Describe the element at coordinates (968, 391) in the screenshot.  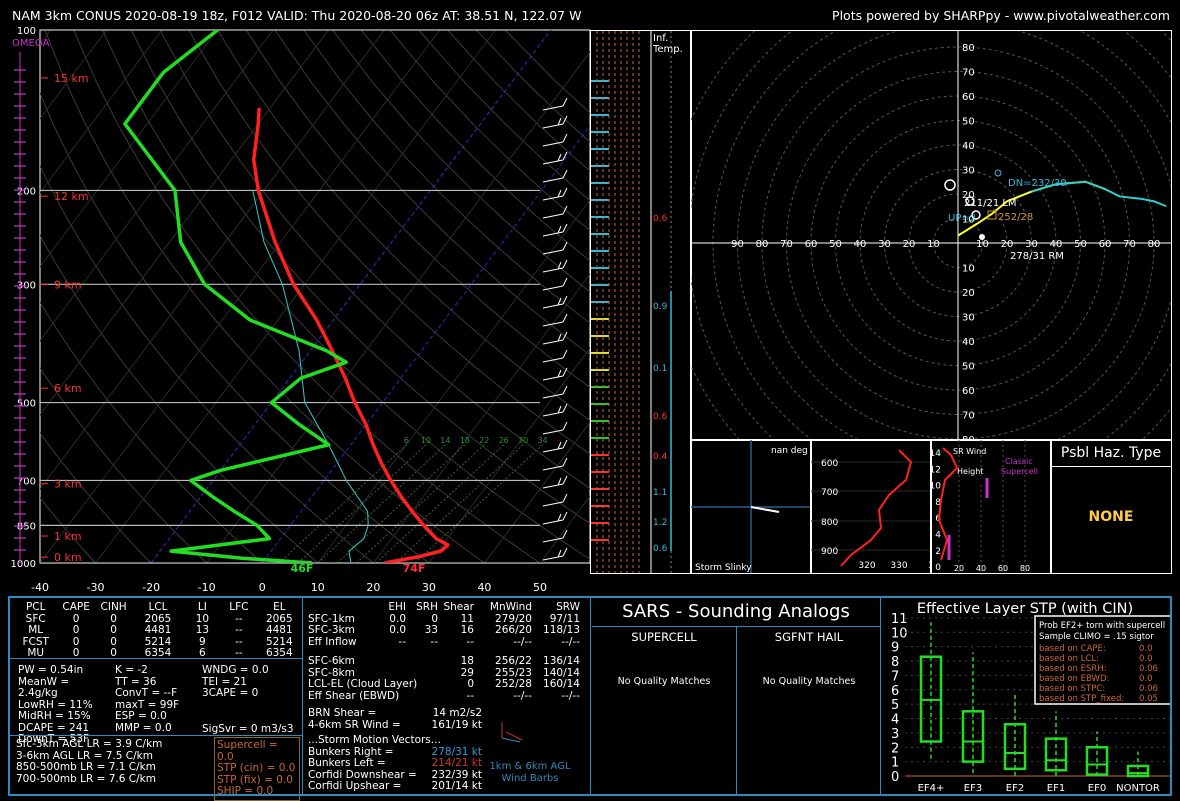
I see `hodo-ytick: 60` at that location.